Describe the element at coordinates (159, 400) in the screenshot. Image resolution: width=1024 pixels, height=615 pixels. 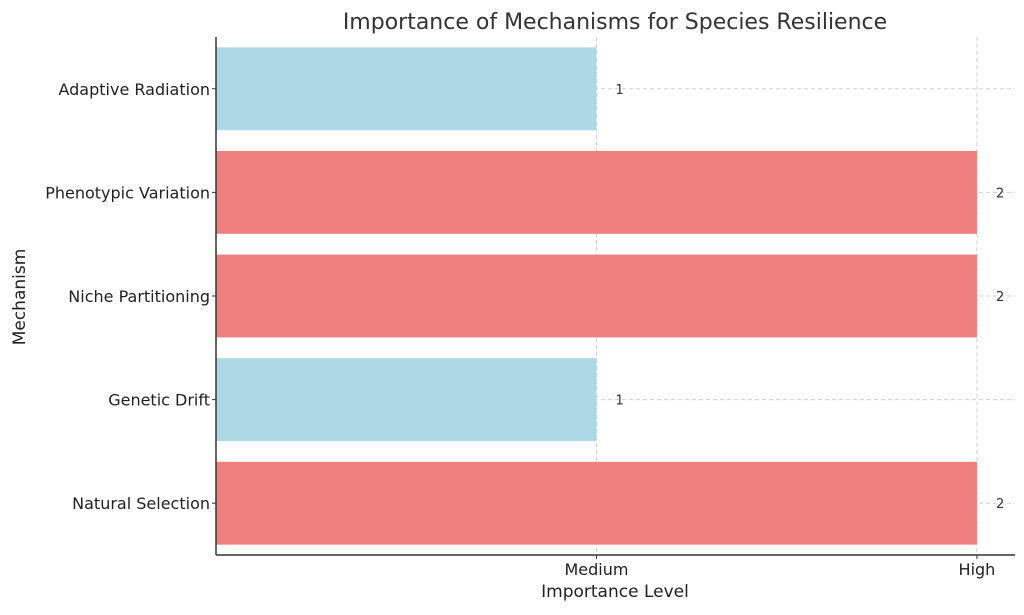
I see `y-tick-label: Genetic Drift` at that location.